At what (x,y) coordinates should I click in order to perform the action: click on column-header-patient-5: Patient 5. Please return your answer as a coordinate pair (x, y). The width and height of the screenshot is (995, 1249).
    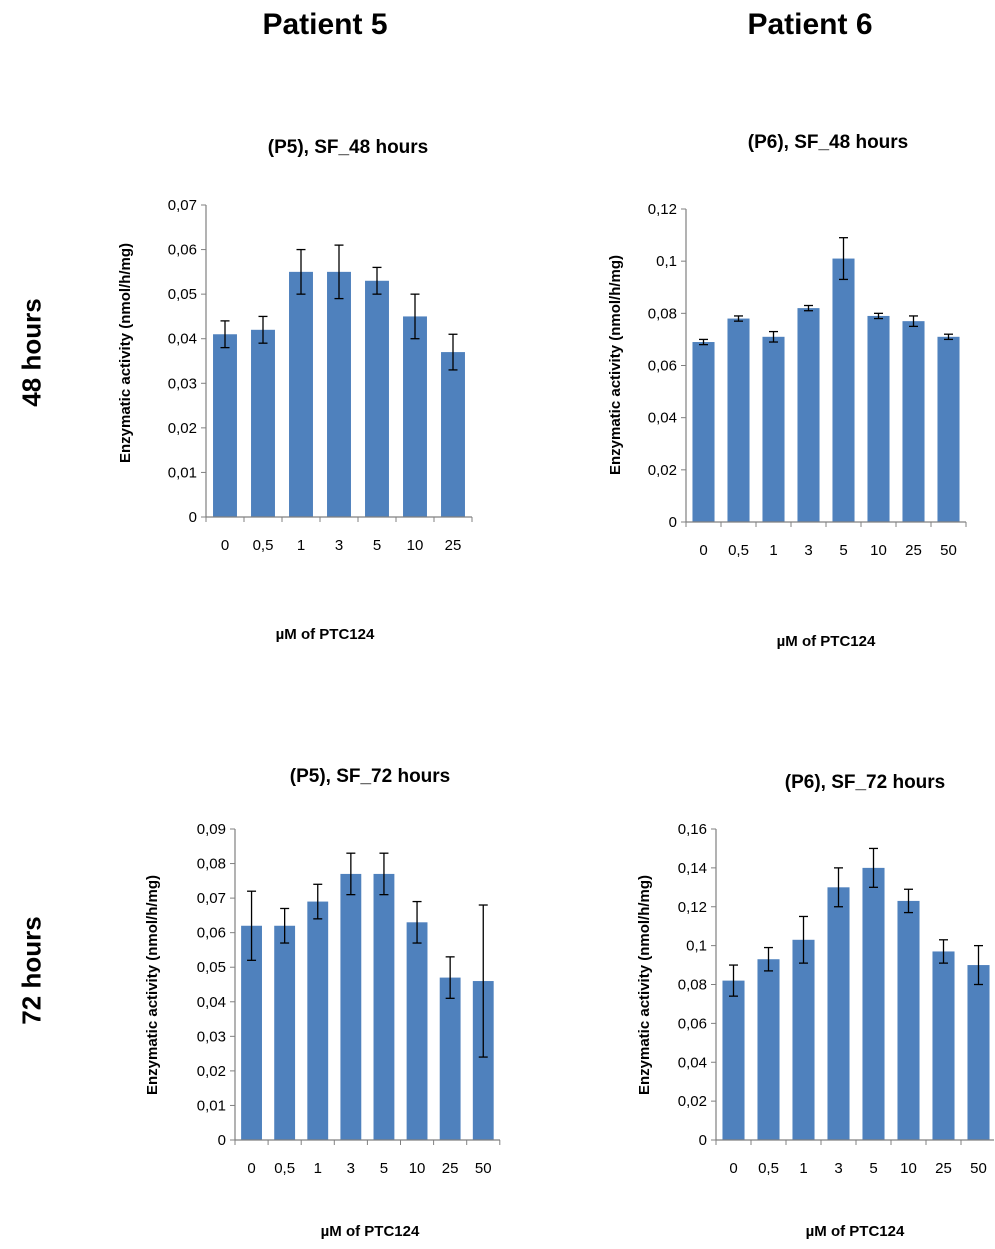
    Looking at the image, I should click on (325, 24).